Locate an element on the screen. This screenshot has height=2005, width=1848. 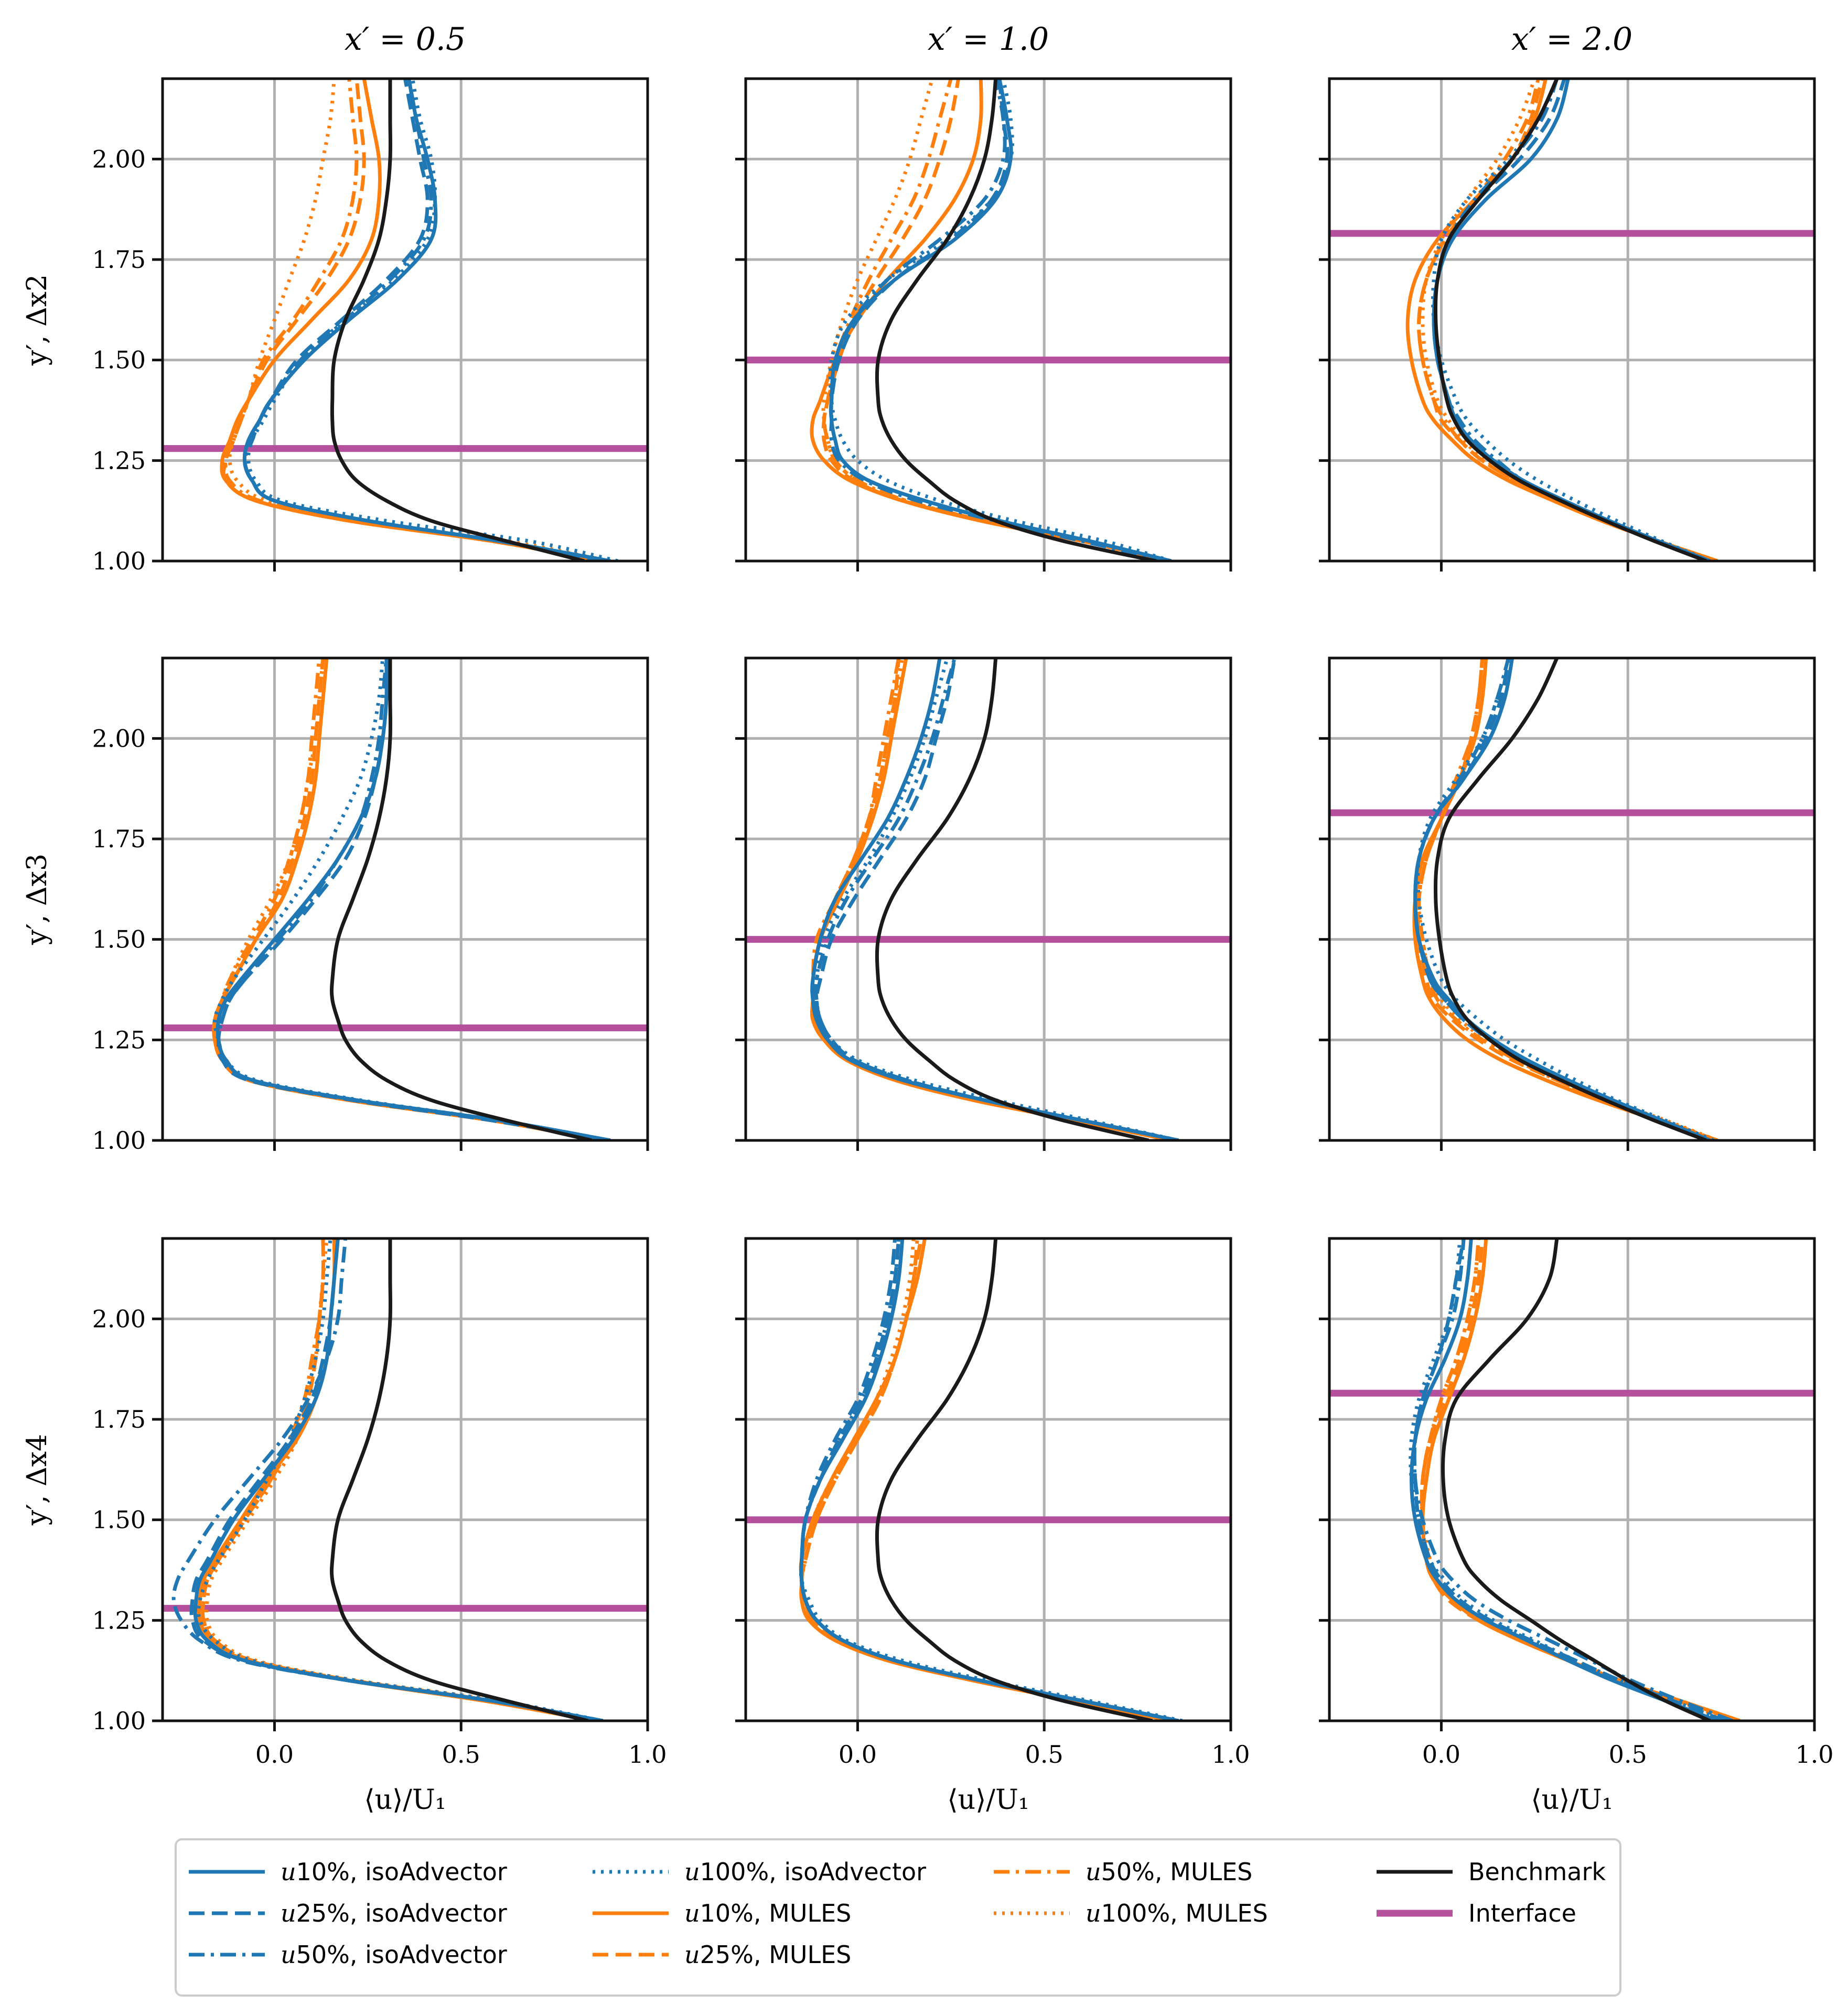
legend-label: u25%, MULES is located at coordinates (767, 1955).